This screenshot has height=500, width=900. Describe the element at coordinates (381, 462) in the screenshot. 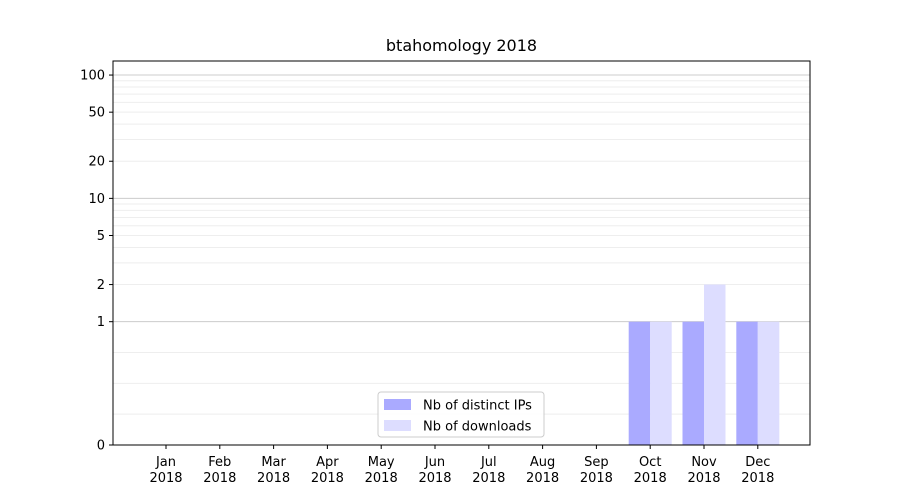

I see `x-tick-label-month: May` at that location.